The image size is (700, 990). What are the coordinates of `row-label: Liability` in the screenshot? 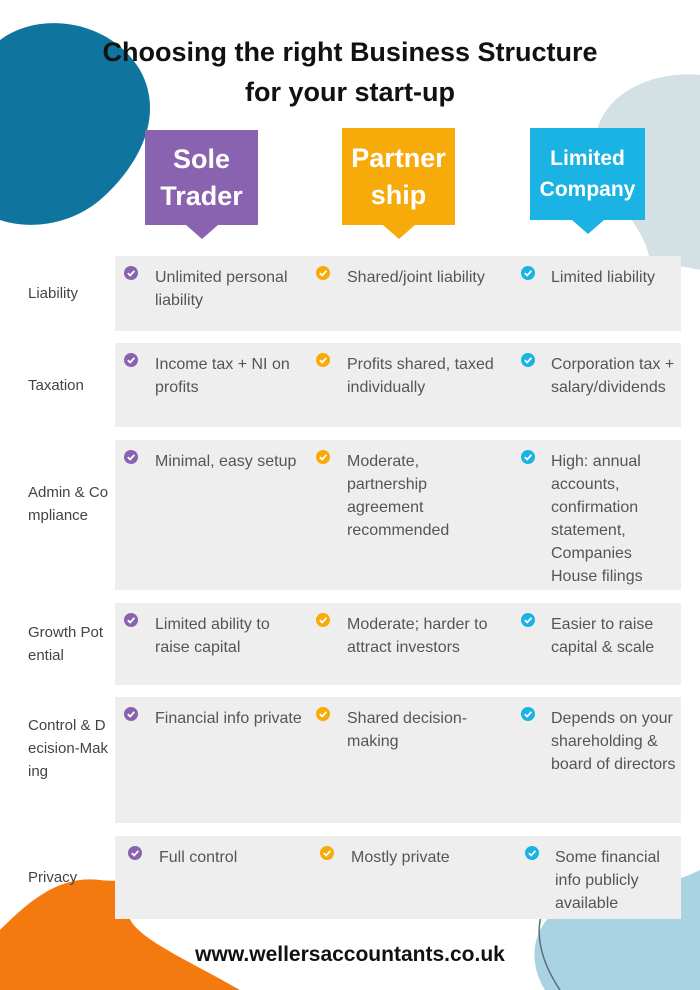 It's located at (53, 293).